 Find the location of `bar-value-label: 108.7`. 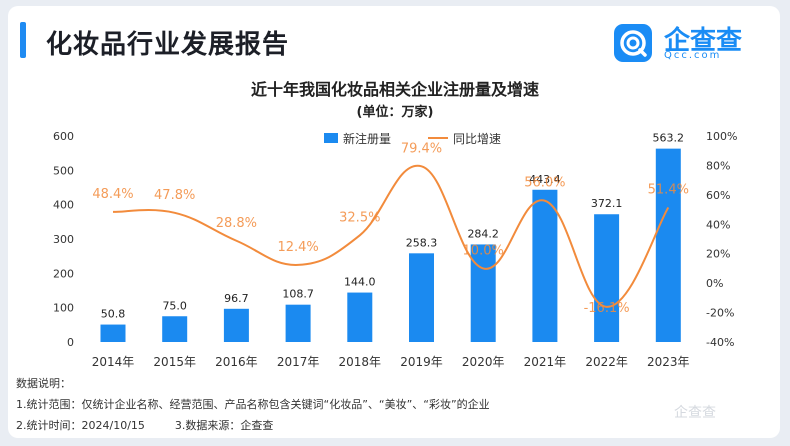

bar-value-label: 108.7 is located at coordinates (298, 294).